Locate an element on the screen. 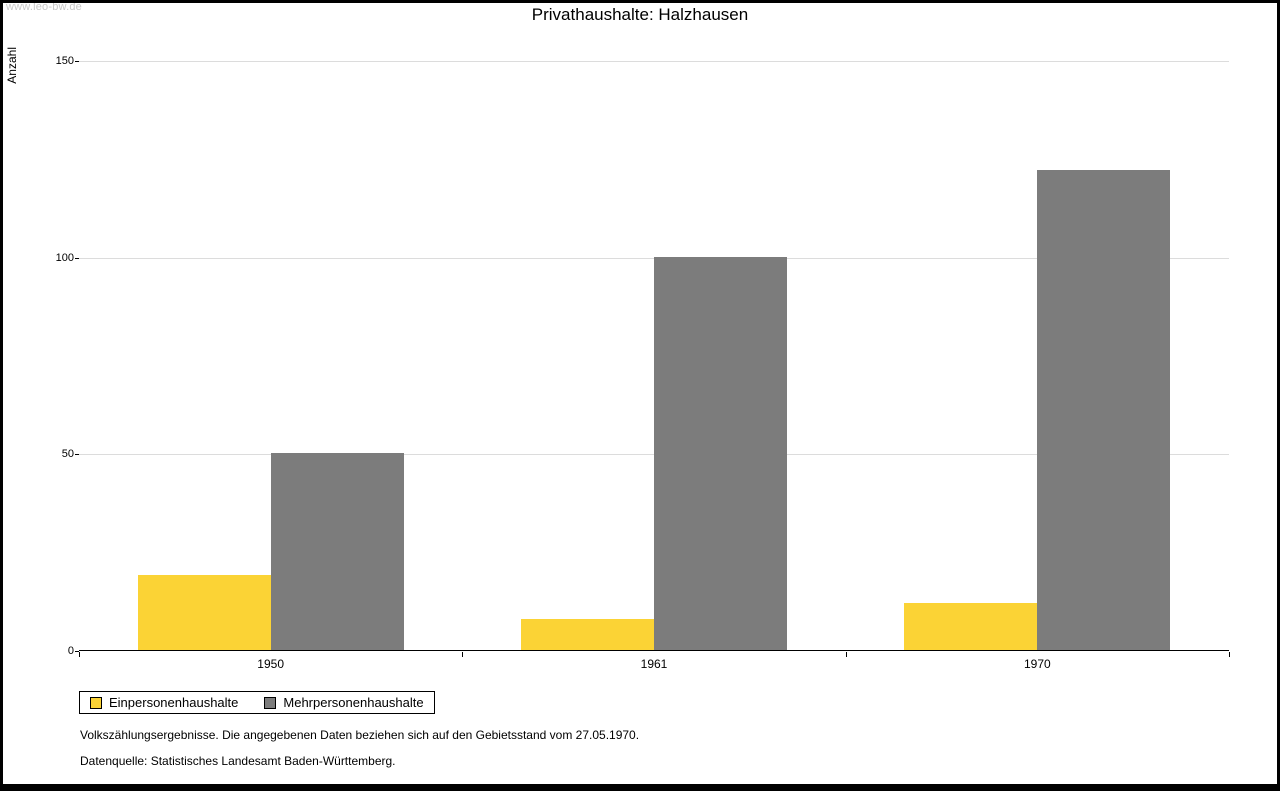 Image resolution: width=1280 pixels, height=791 pixels. bar-1961-einpersonenhaushalte is located at coordinates (587, 634).